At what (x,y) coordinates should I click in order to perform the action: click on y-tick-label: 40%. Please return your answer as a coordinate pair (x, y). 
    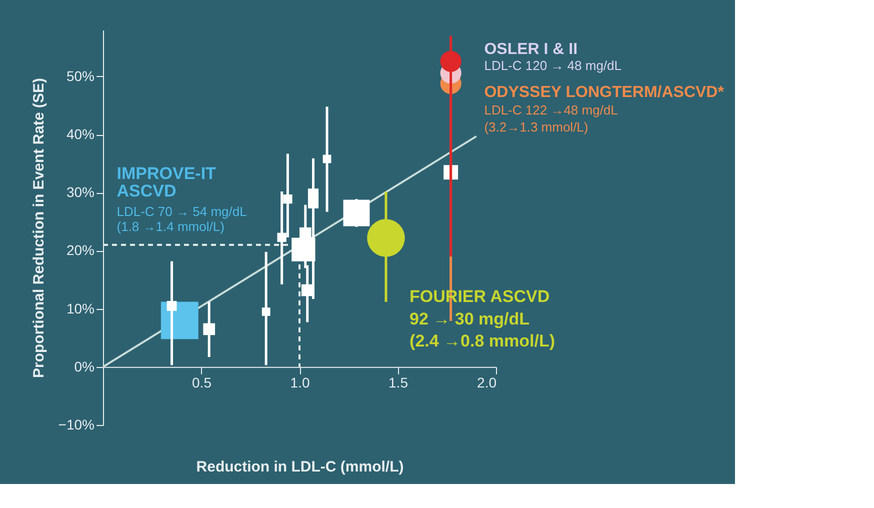
    Looking at the image, I should click on (80, 134).